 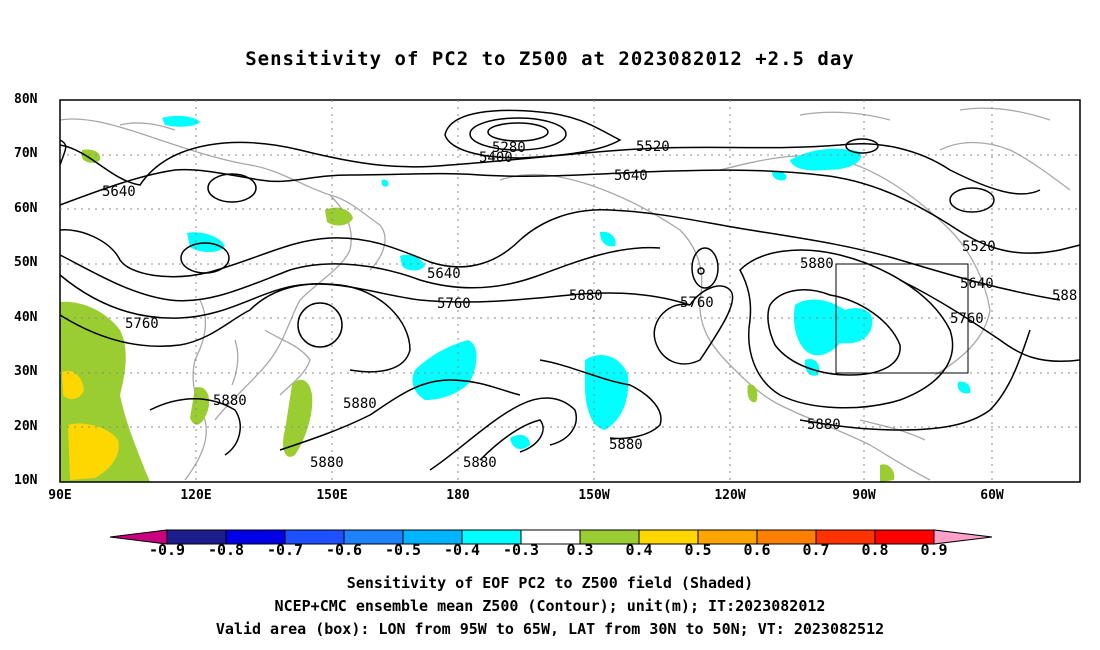 I want to click on lat-label: 80N, so click(x=26, y=99).